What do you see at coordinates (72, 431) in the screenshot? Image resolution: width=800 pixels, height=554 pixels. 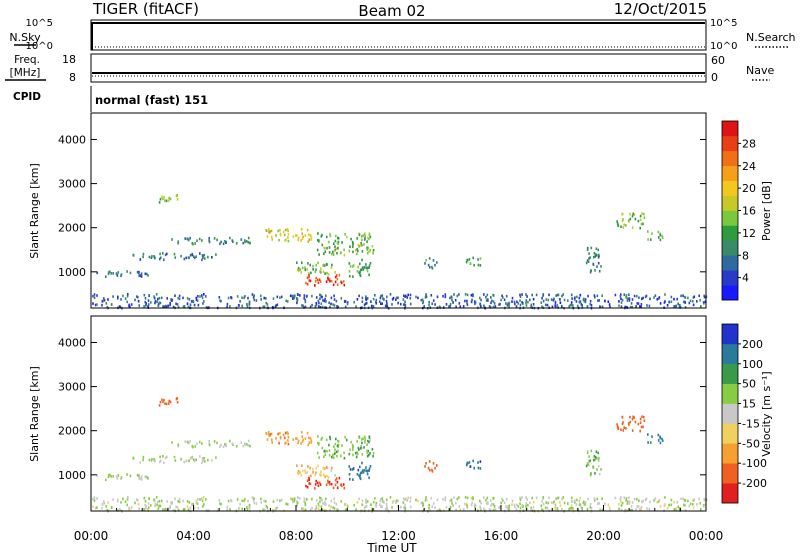 I see `y-tick-label: 2000` at bounding box center [72, 431].